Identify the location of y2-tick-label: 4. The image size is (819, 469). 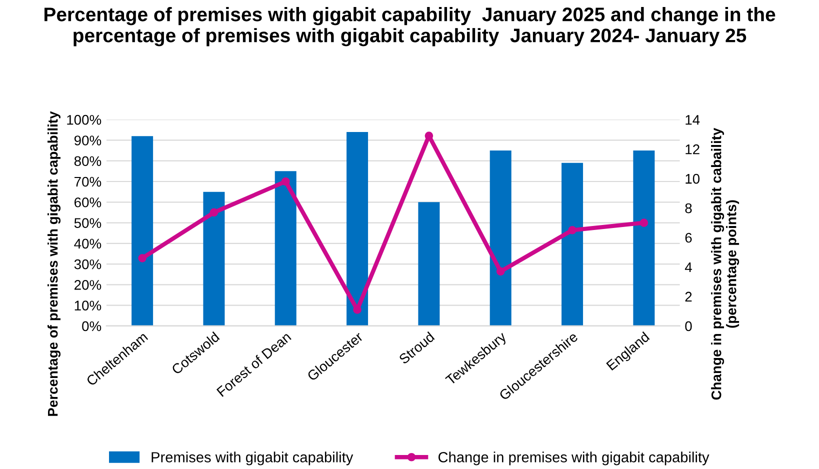
(688, 267).